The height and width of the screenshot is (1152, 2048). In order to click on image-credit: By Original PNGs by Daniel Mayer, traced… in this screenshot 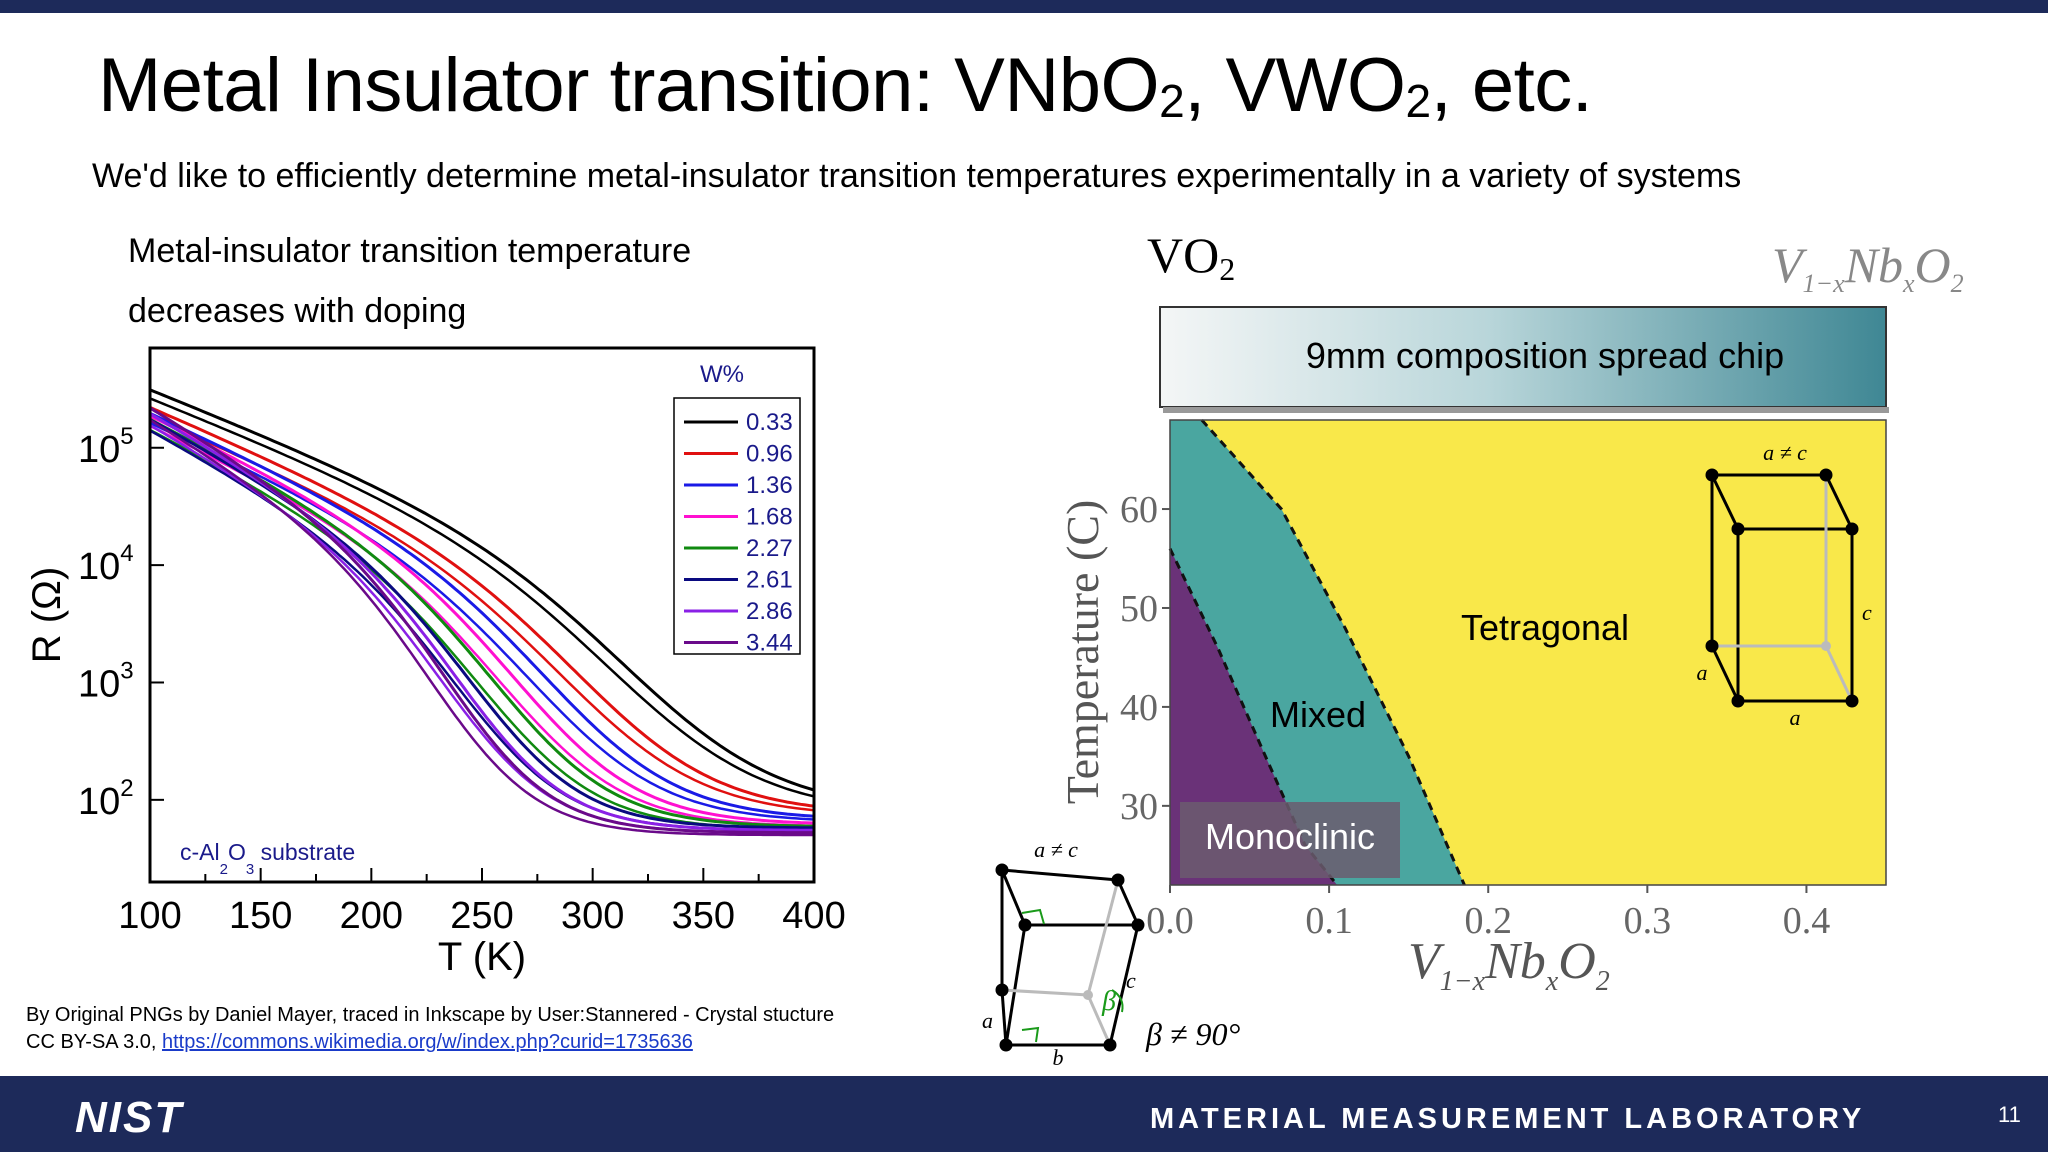, I will do `click(430, 1029)`.